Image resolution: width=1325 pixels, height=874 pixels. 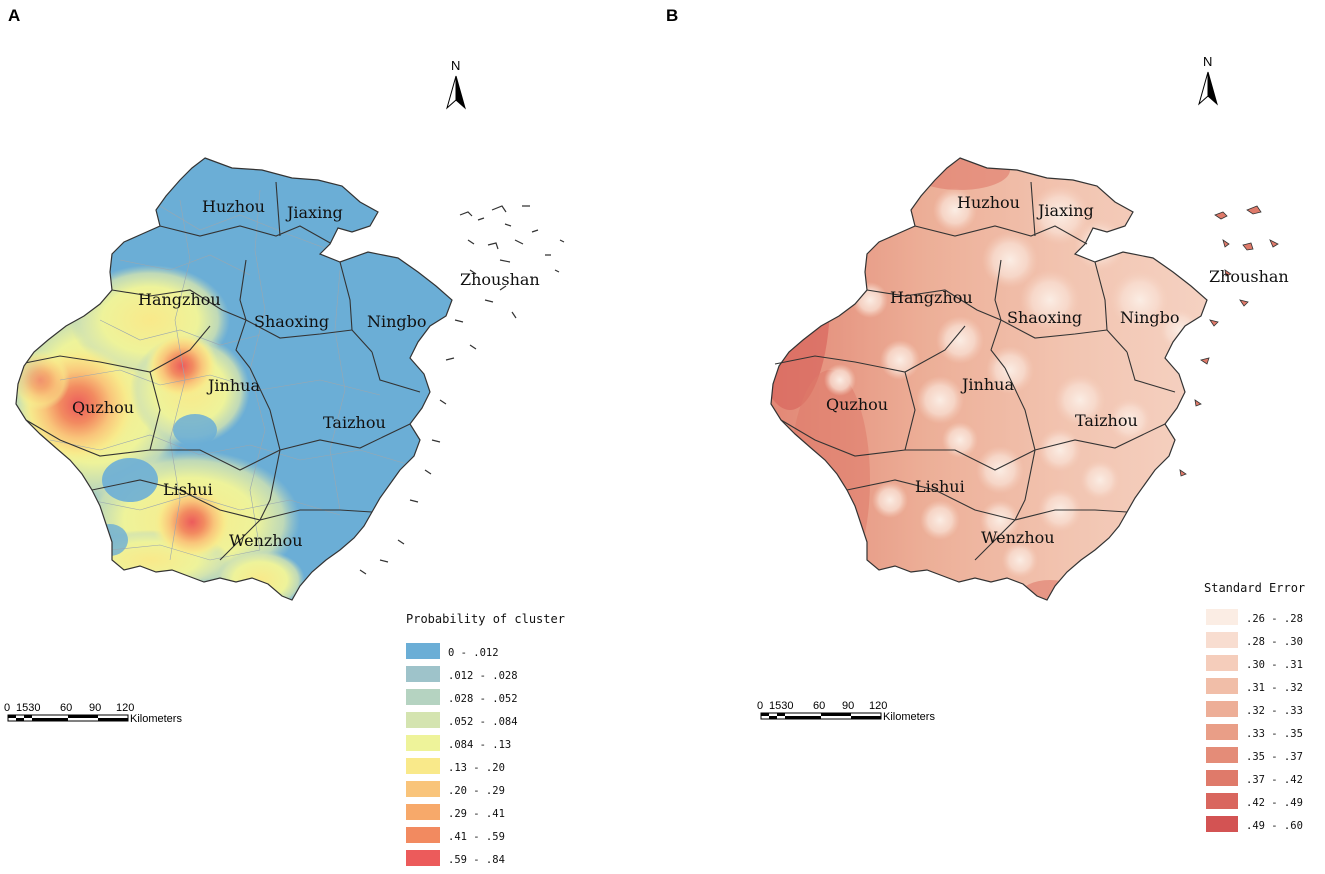 I want to click on legend-label: .41 - .59, so click(x=476, y=837).